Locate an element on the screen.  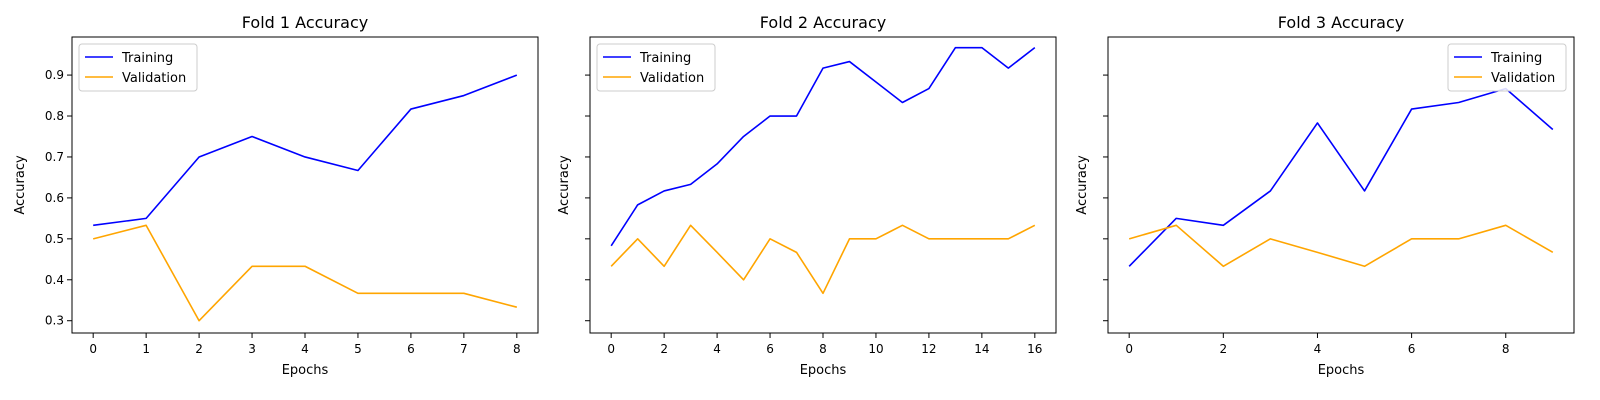
y-tick-label: 0.5 is located at coordinates (54, 239).